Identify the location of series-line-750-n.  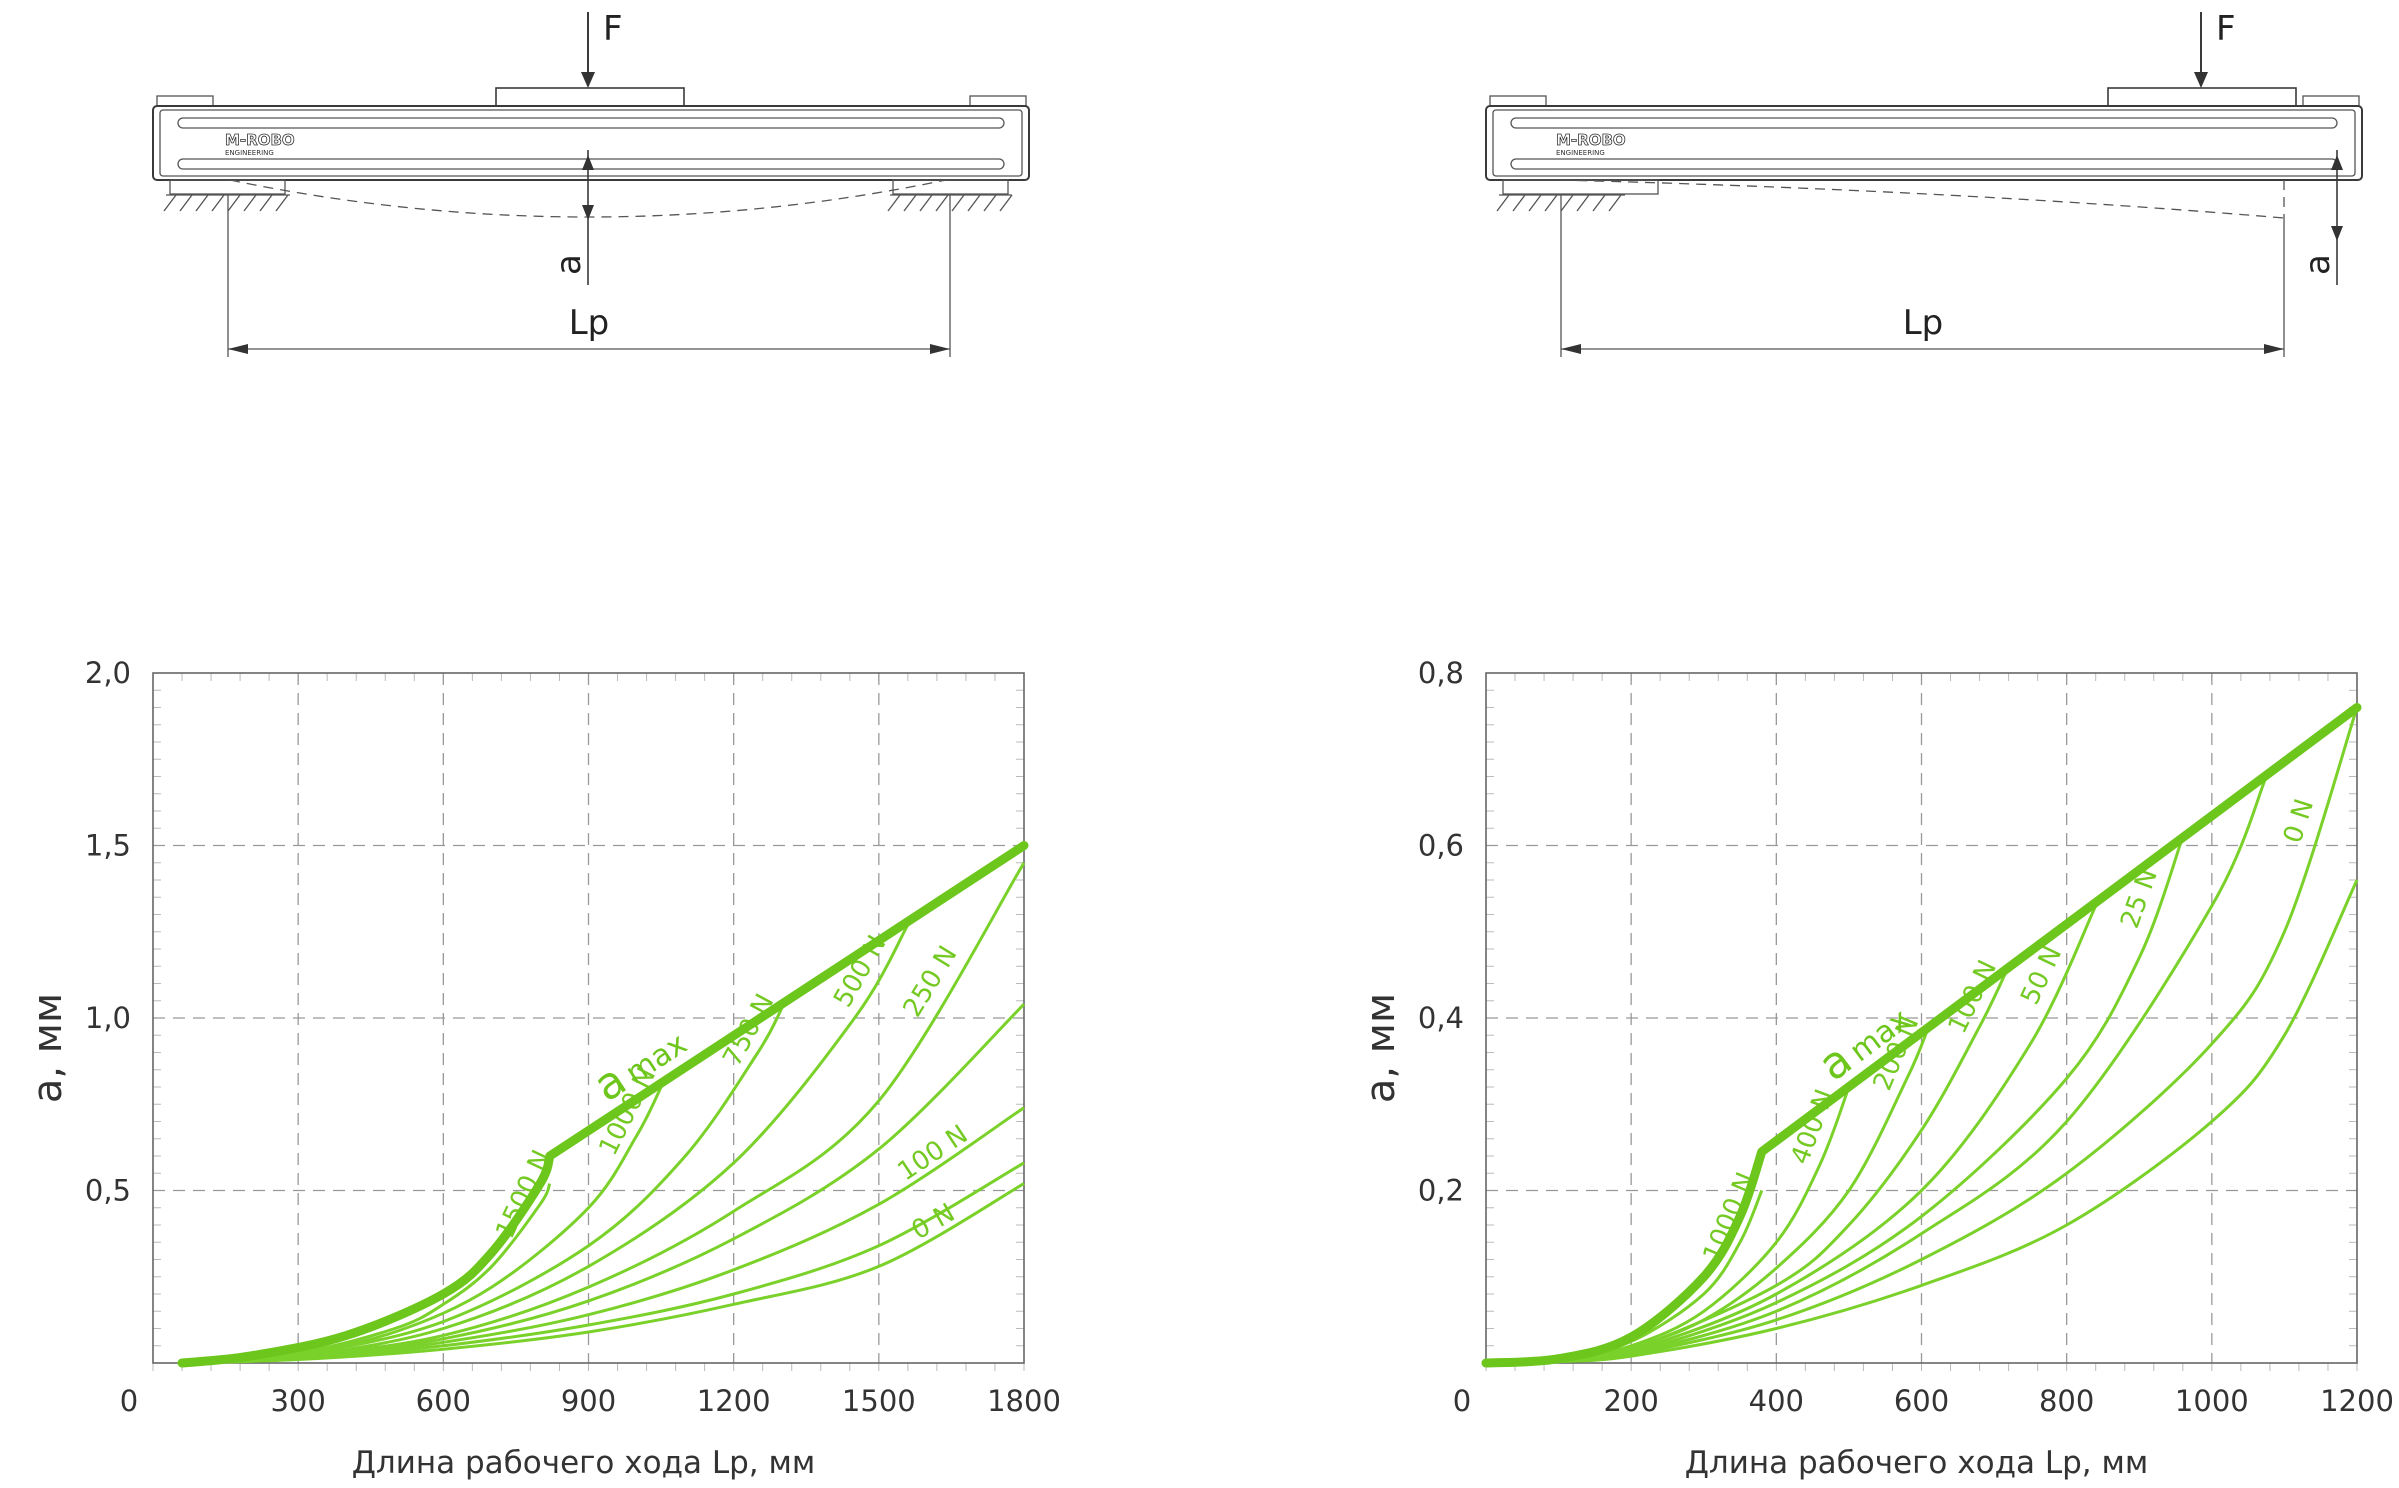
(482, 1185).